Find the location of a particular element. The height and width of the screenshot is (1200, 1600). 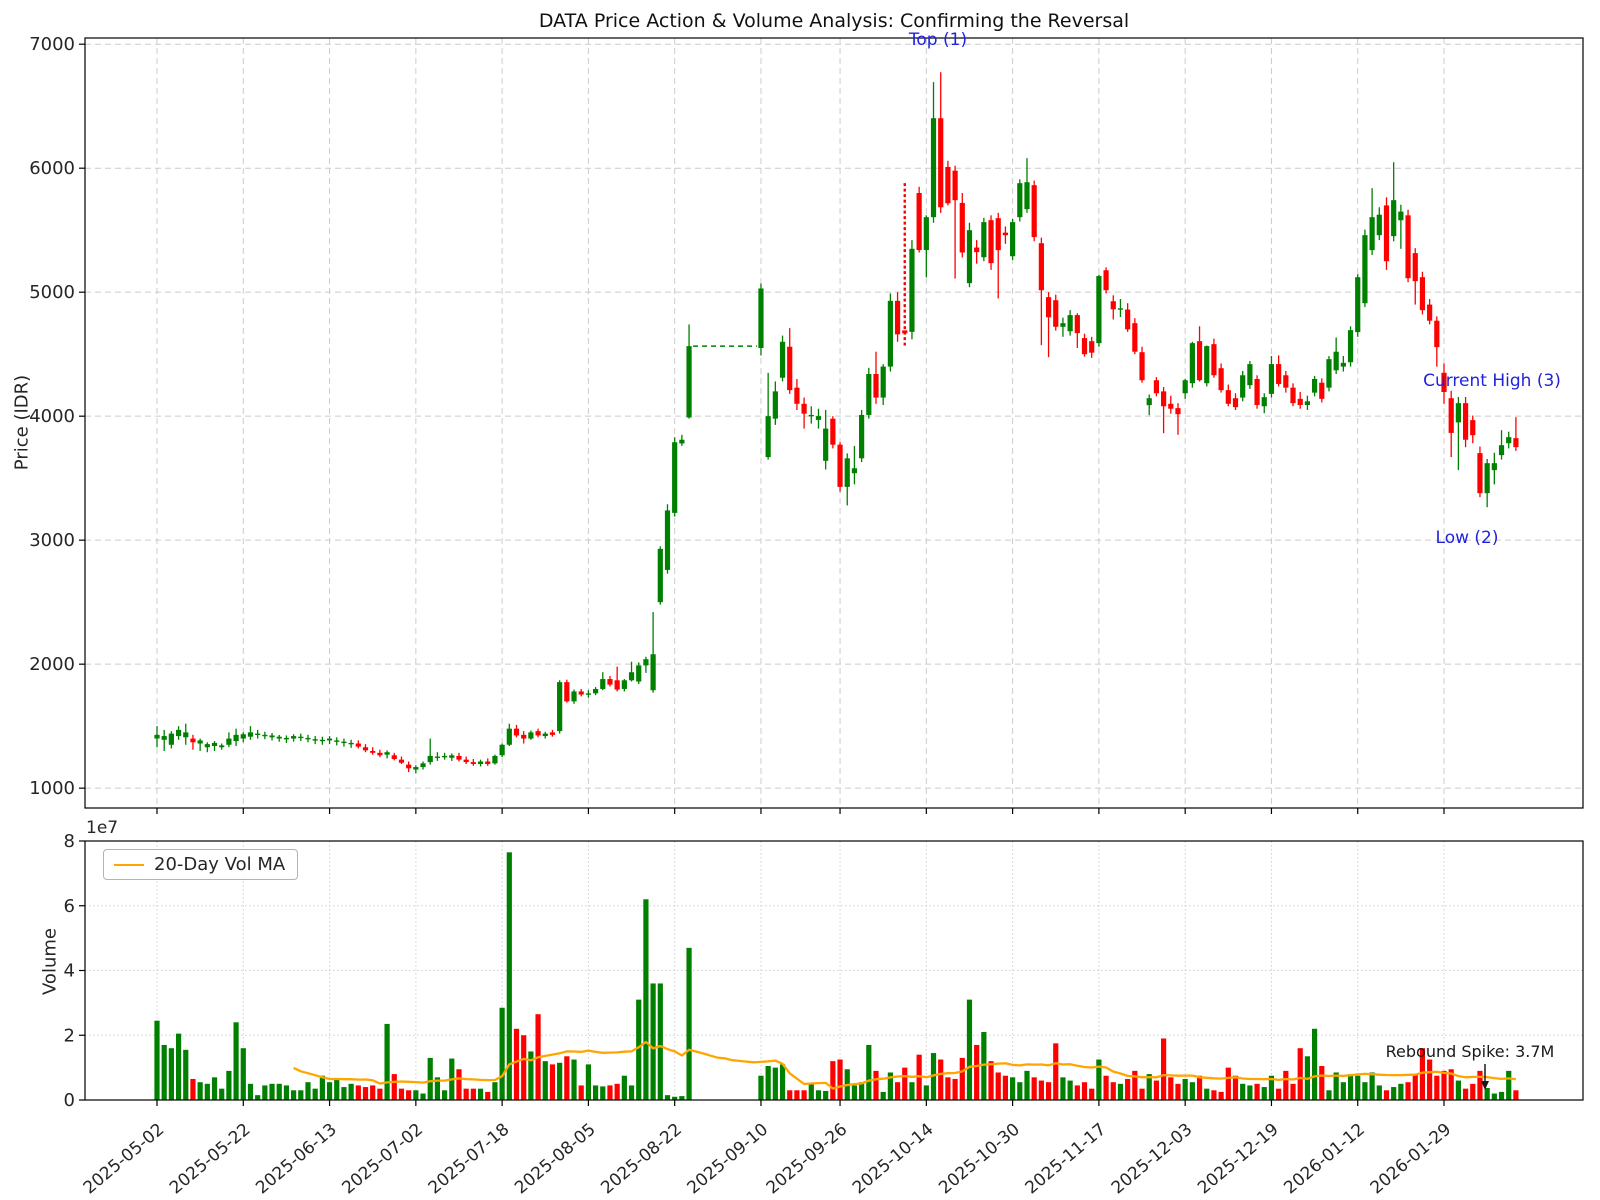

annotation-arrowhead is located at coordinates (1485, 1085).